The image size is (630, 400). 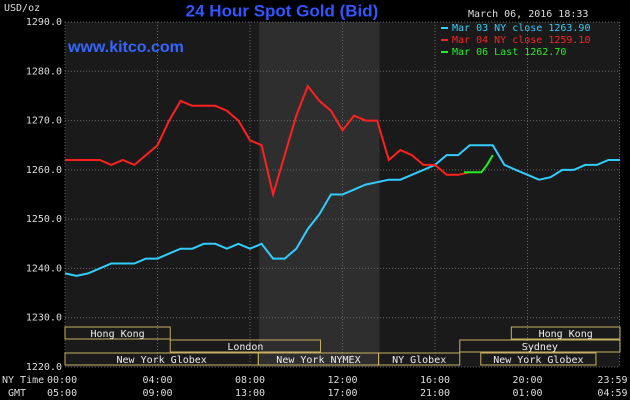 What do you see at coordinates (44, 367) in the screenshot?
I see `y-tick-label: 1220.0` at bounding box center [44, 367].